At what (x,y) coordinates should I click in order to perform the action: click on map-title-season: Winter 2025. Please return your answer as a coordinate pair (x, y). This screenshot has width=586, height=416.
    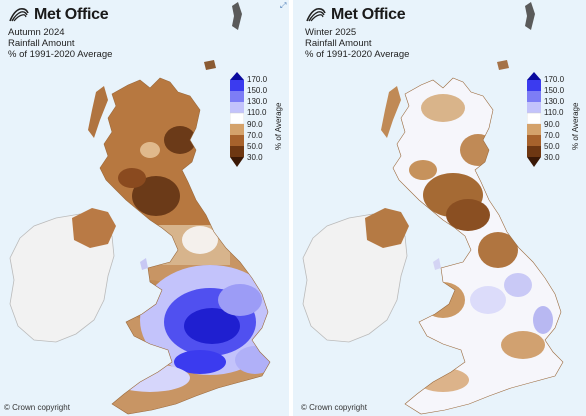
    Looking at the image, I should click on (331, 32).